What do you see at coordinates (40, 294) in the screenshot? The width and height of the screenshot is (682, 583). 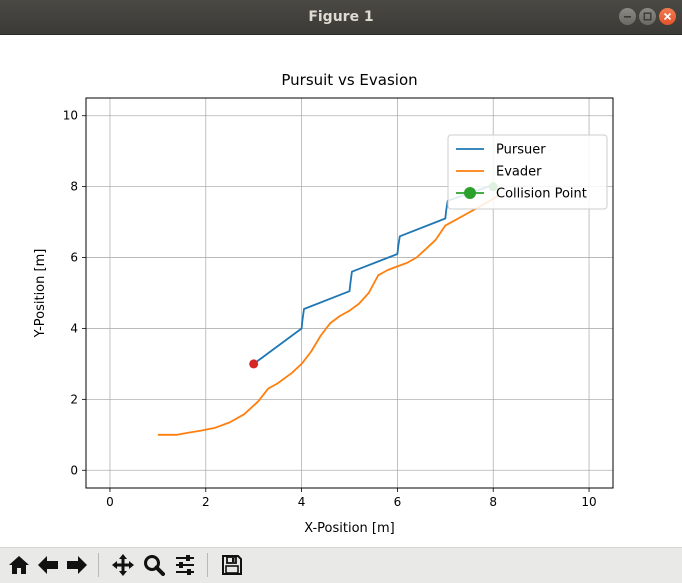 I see `y-axis-label: Y-Position [m]` at bounding box center [40, 294].